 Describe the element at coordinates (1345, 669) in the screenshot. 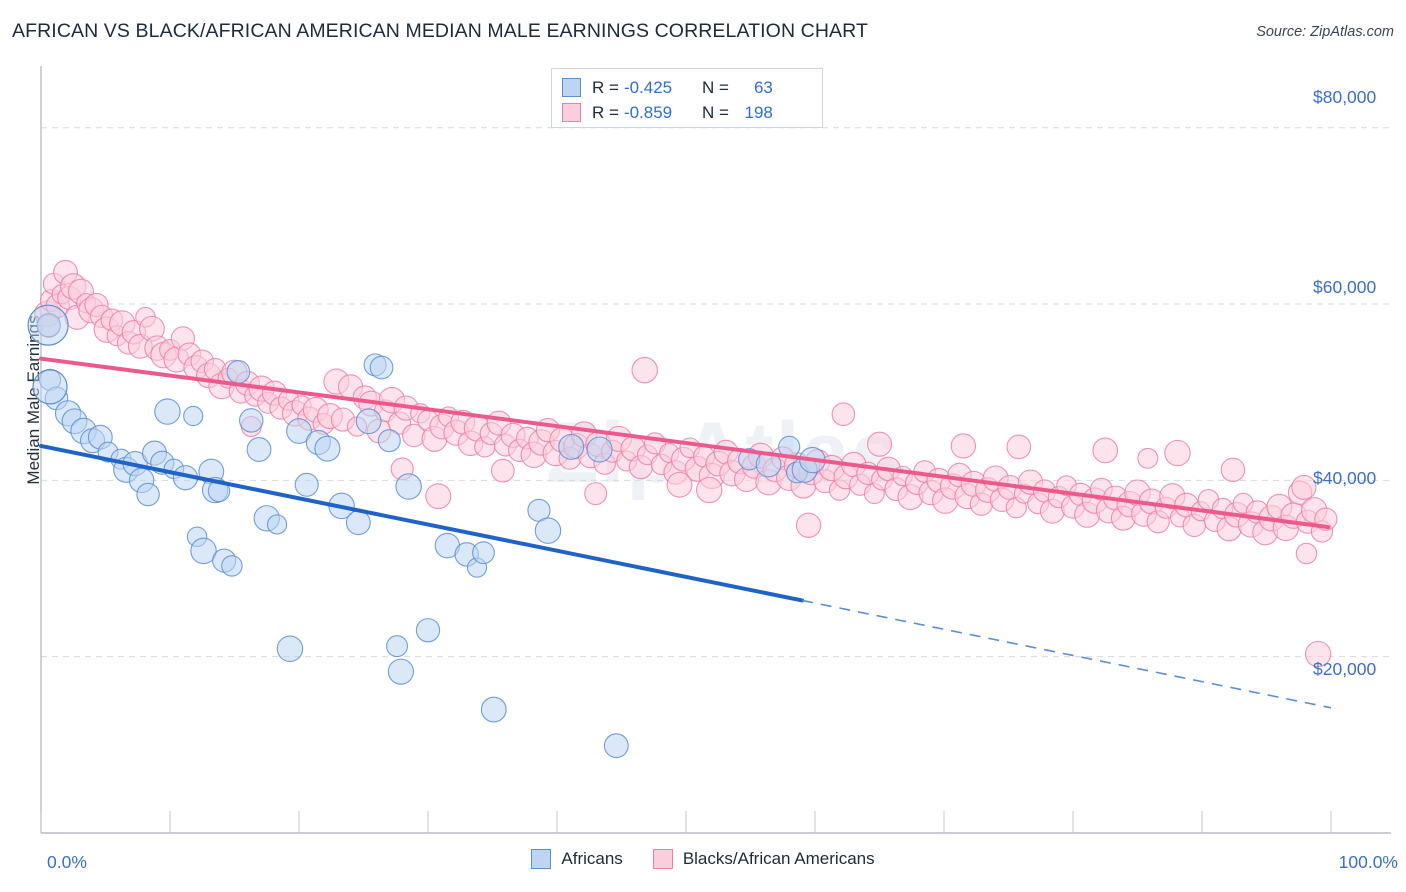

I see `y-tick-label-20000: $20,000` at that location.